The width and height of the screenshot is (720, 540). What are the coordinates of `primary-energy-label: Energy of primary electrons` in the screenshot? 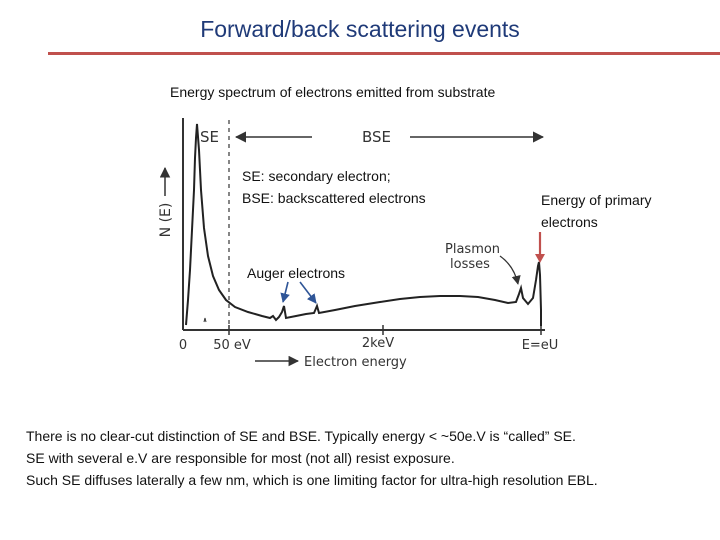 It's located at (596, 211).